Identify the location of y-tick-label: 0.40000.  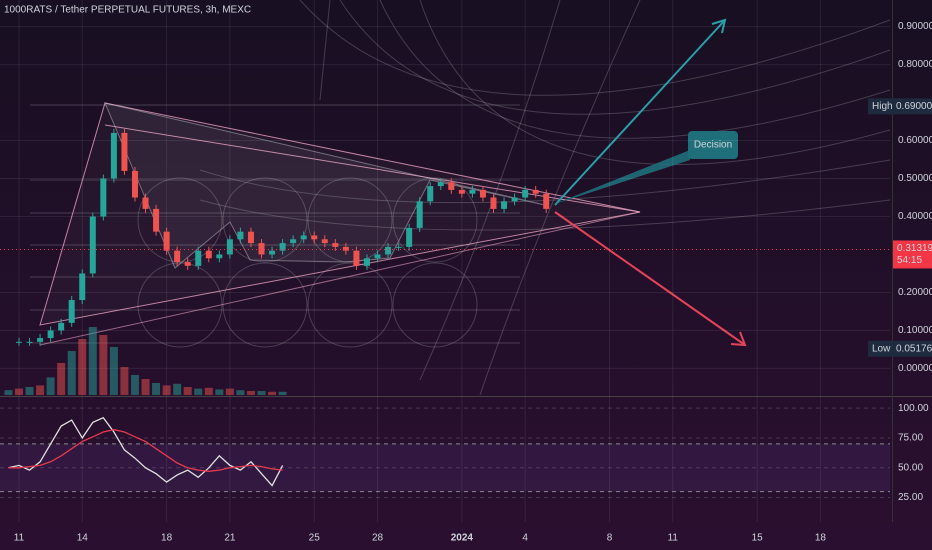
(915, 216).